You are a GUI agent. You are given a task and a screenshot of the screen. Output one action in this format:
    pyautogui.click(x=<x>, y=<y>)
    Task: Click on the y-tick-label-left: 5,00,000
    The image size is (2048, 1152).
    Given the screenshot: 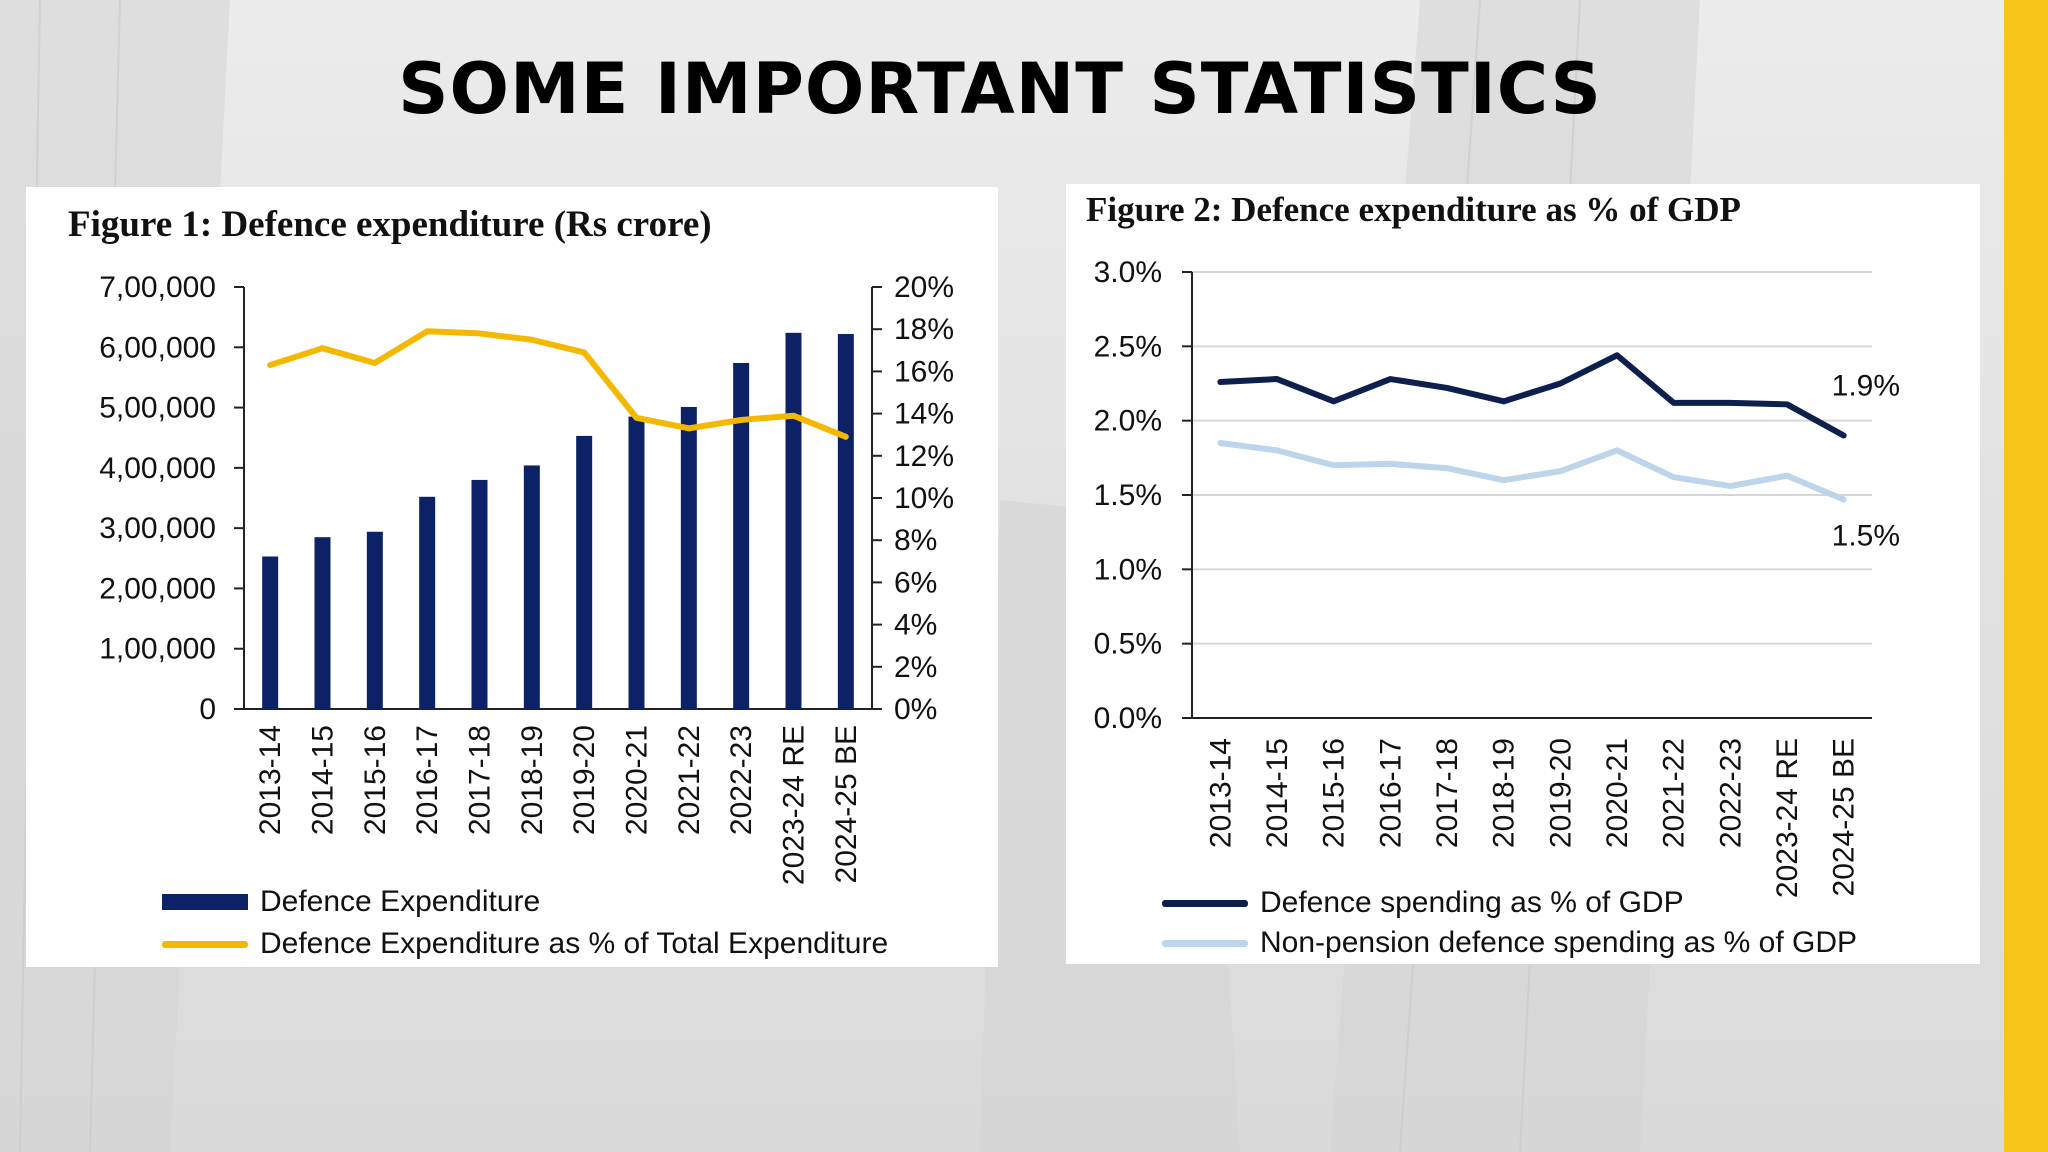 What is the action you would take?
    pyautogui.click(x=157, y=408)
    